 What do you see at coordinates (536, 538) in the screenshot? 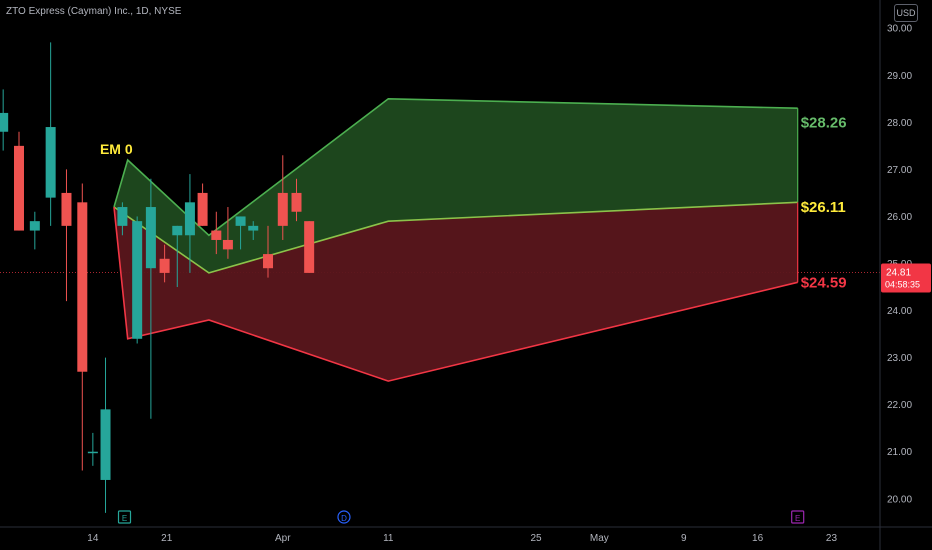
I see `time-tick-label: 25` at bounding box center [536, 538].